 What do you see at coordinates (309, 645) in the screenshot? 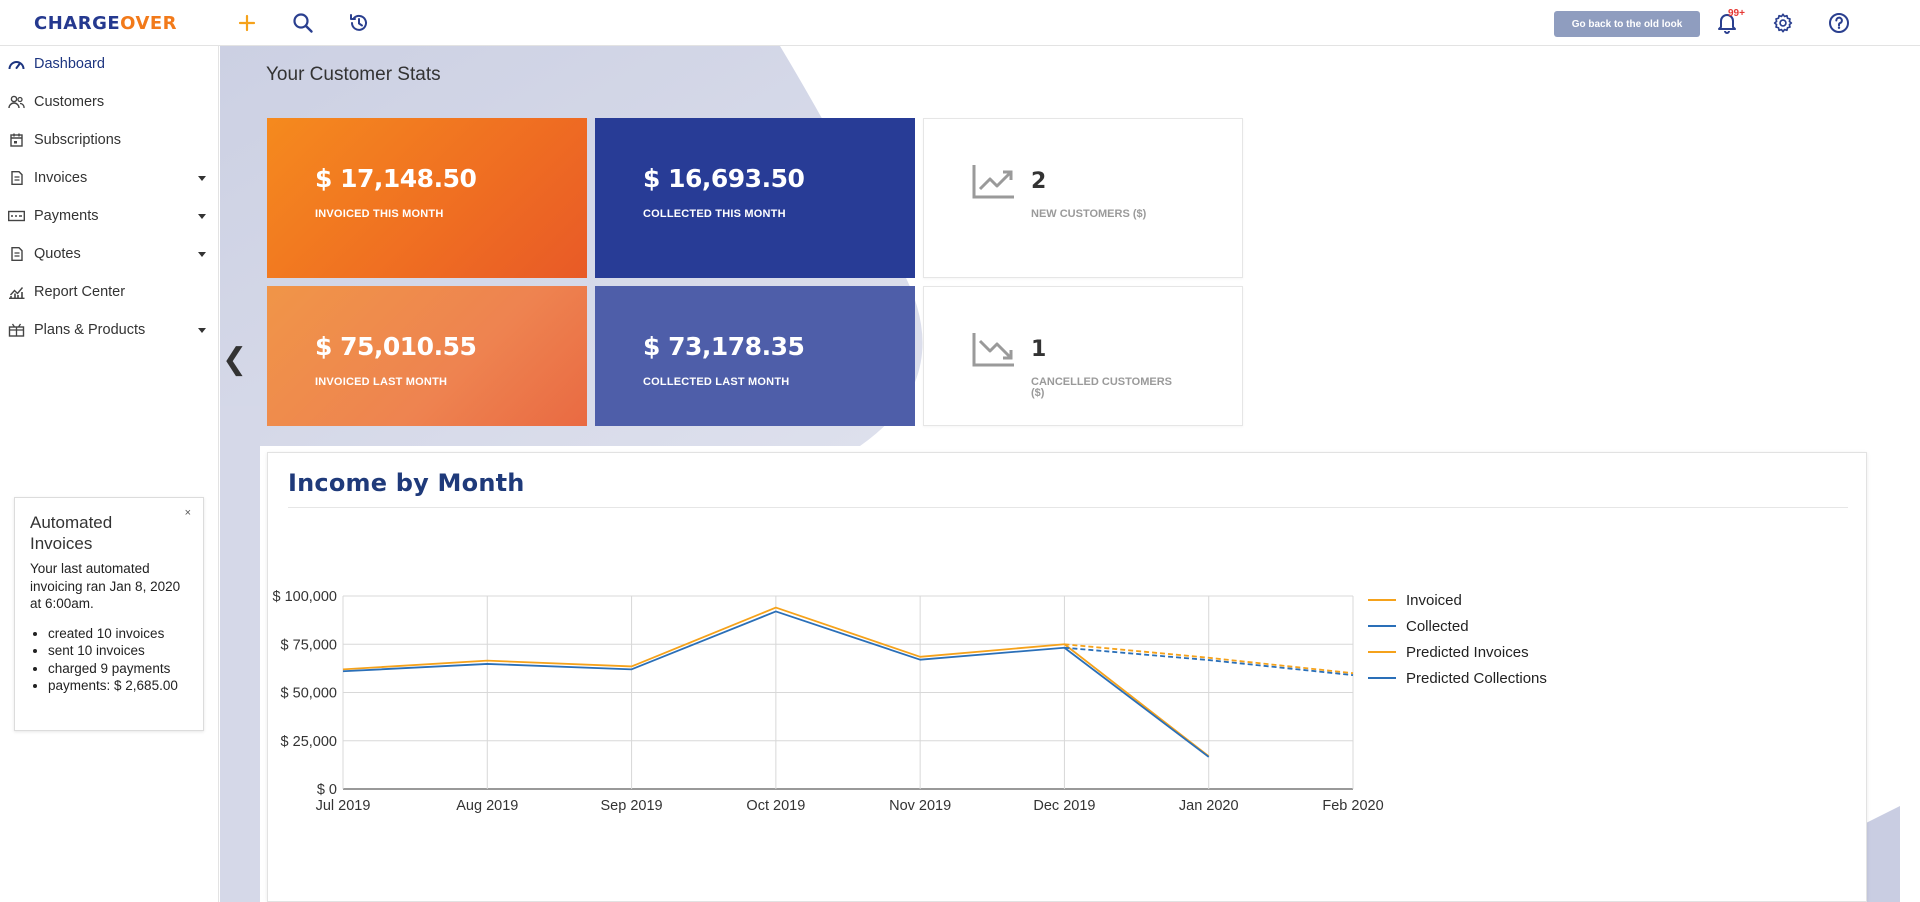
I see `y-tick-label: $ 75,000` at bounding box center [309, 645].